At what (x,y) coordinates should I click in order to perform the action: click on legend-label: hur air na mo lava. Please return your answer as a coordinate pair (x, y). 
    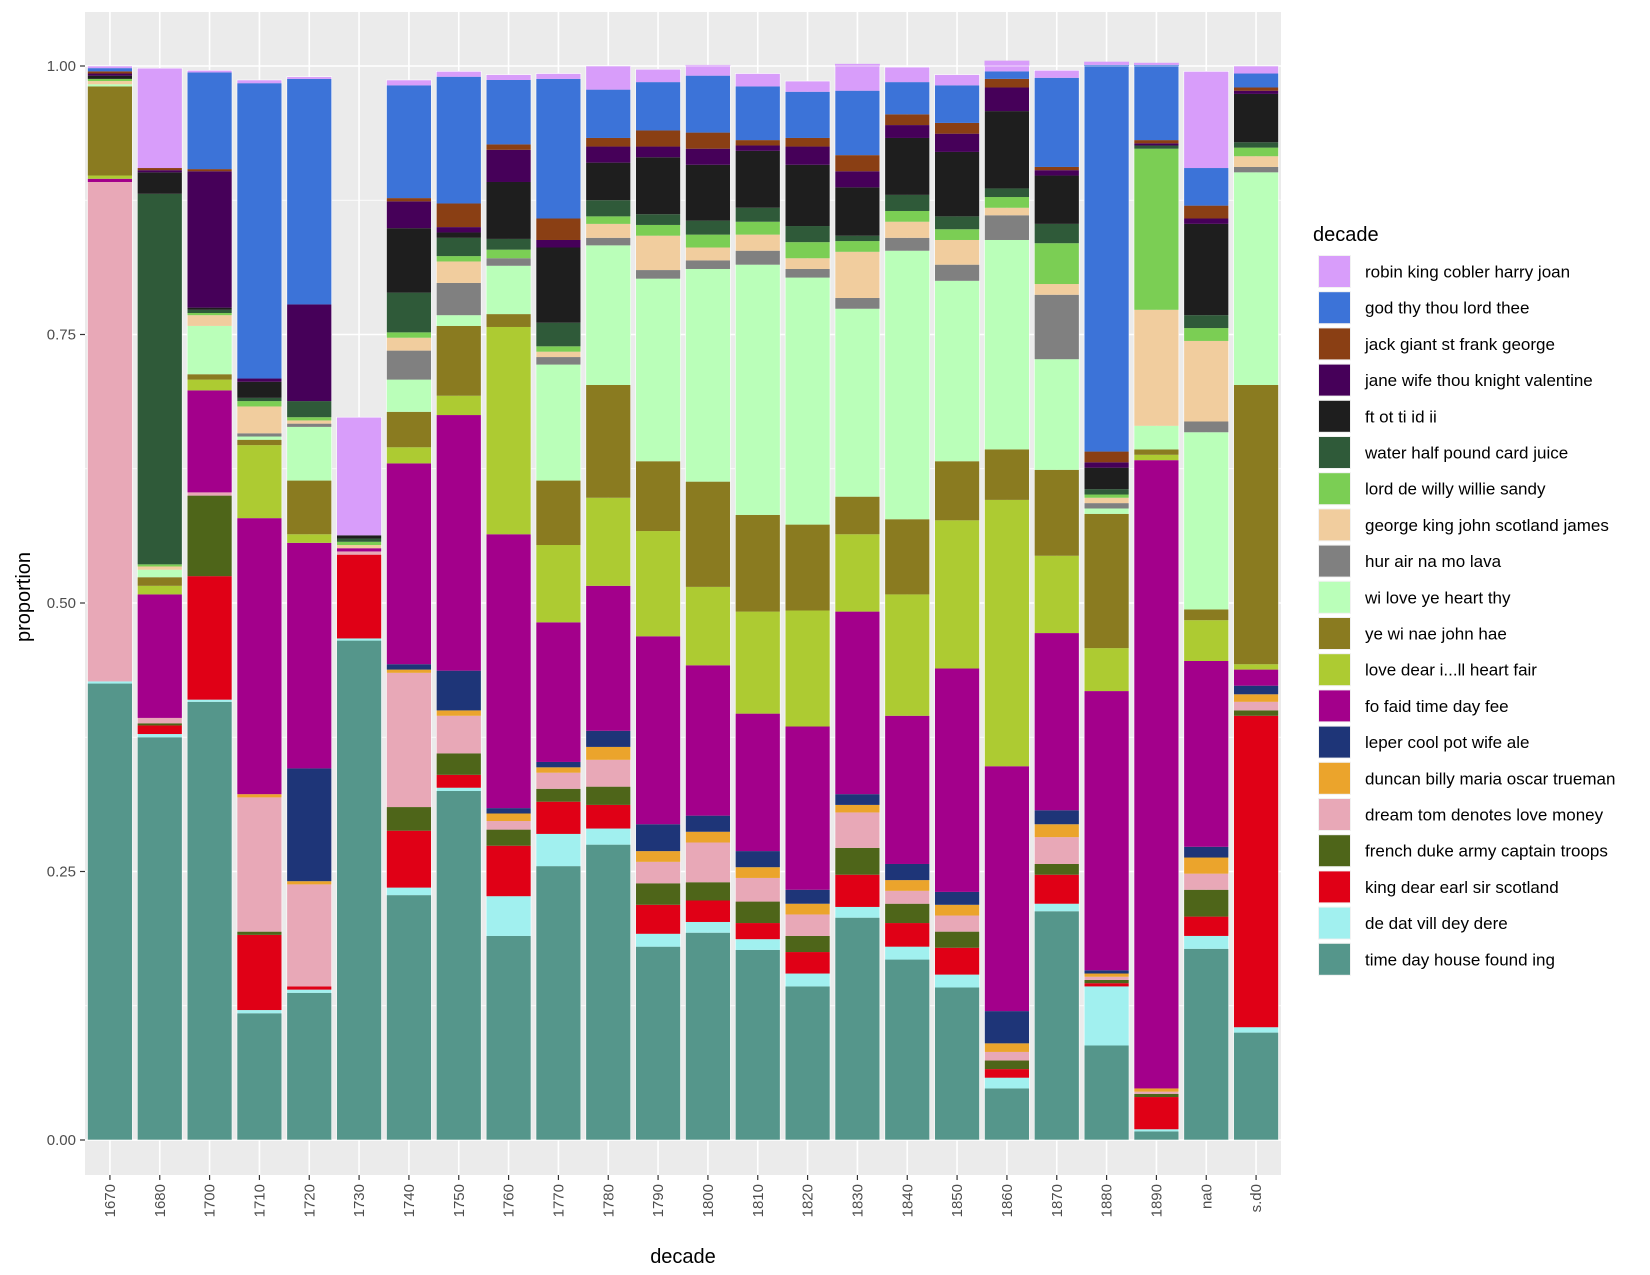
    Looking at the image, I should click on (1433, 561).